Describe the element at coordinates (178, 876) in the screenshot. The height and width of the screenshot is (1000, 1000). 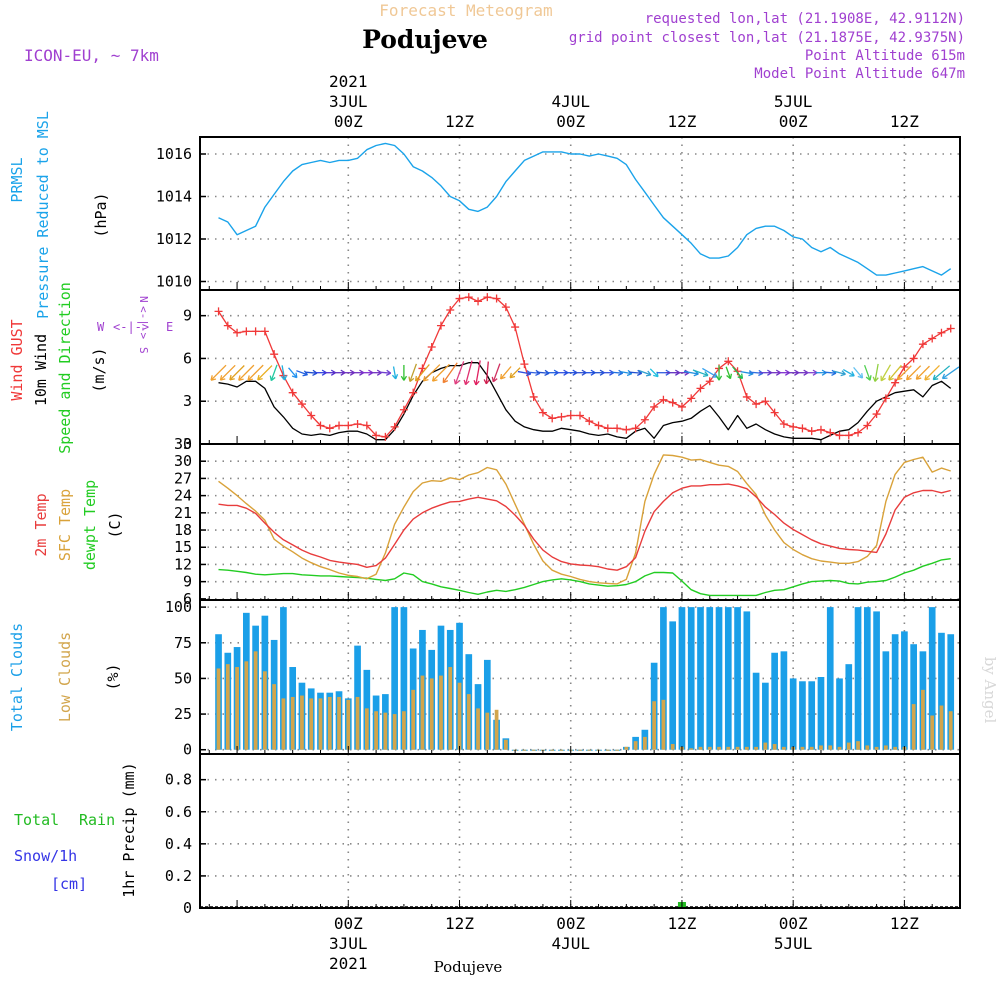
I see `precipitation-ytick-label: 0.2` at that location.